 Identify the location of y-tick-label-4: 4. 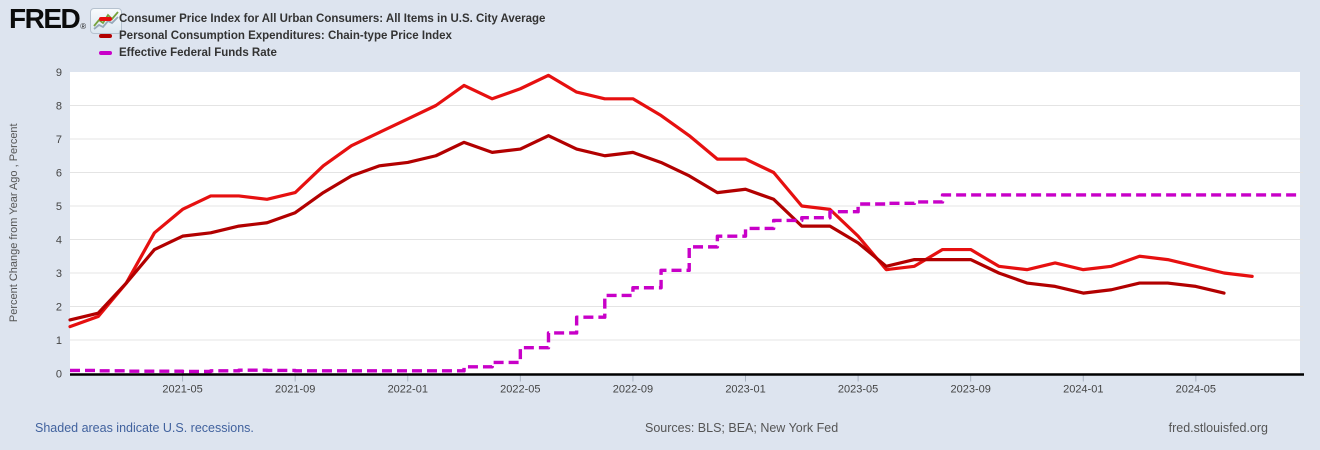
(59, 241).